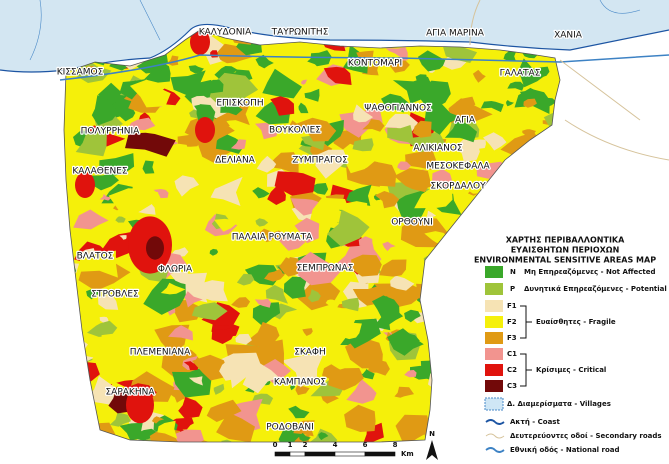 The height and width of the screenshot is (464, 669). I want to click on scale-tick-label: 4, so click(335, 445).